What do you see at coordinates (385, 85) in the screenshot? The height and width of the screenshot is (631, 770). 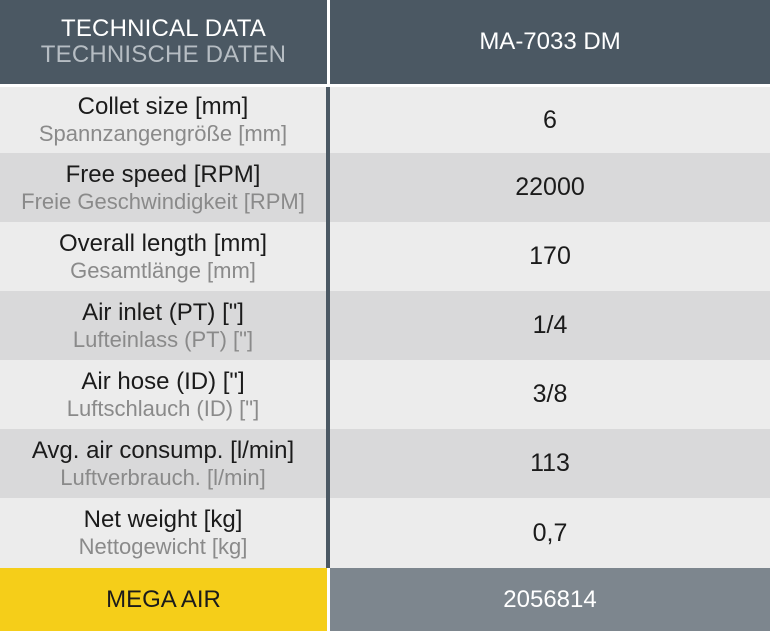 I see `header-divider` at bounding box center [385, 85].